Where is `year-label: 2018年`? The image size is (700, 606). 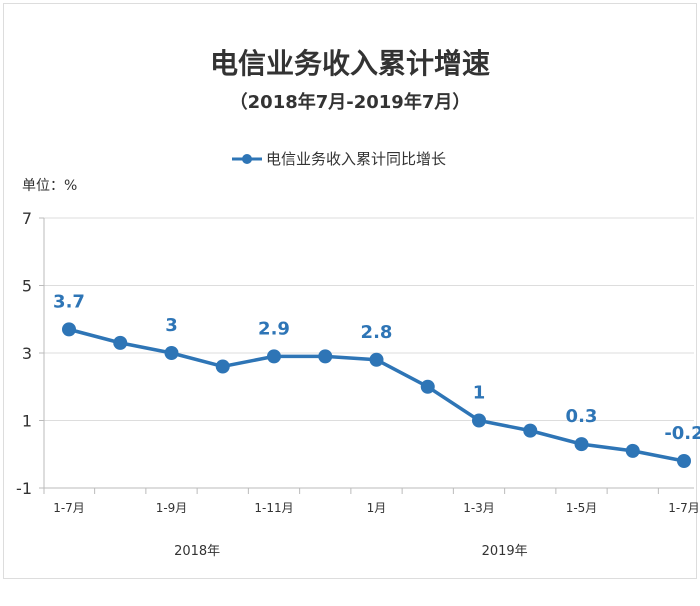 year-label: 2018年 is located at coordinates (197, 551).